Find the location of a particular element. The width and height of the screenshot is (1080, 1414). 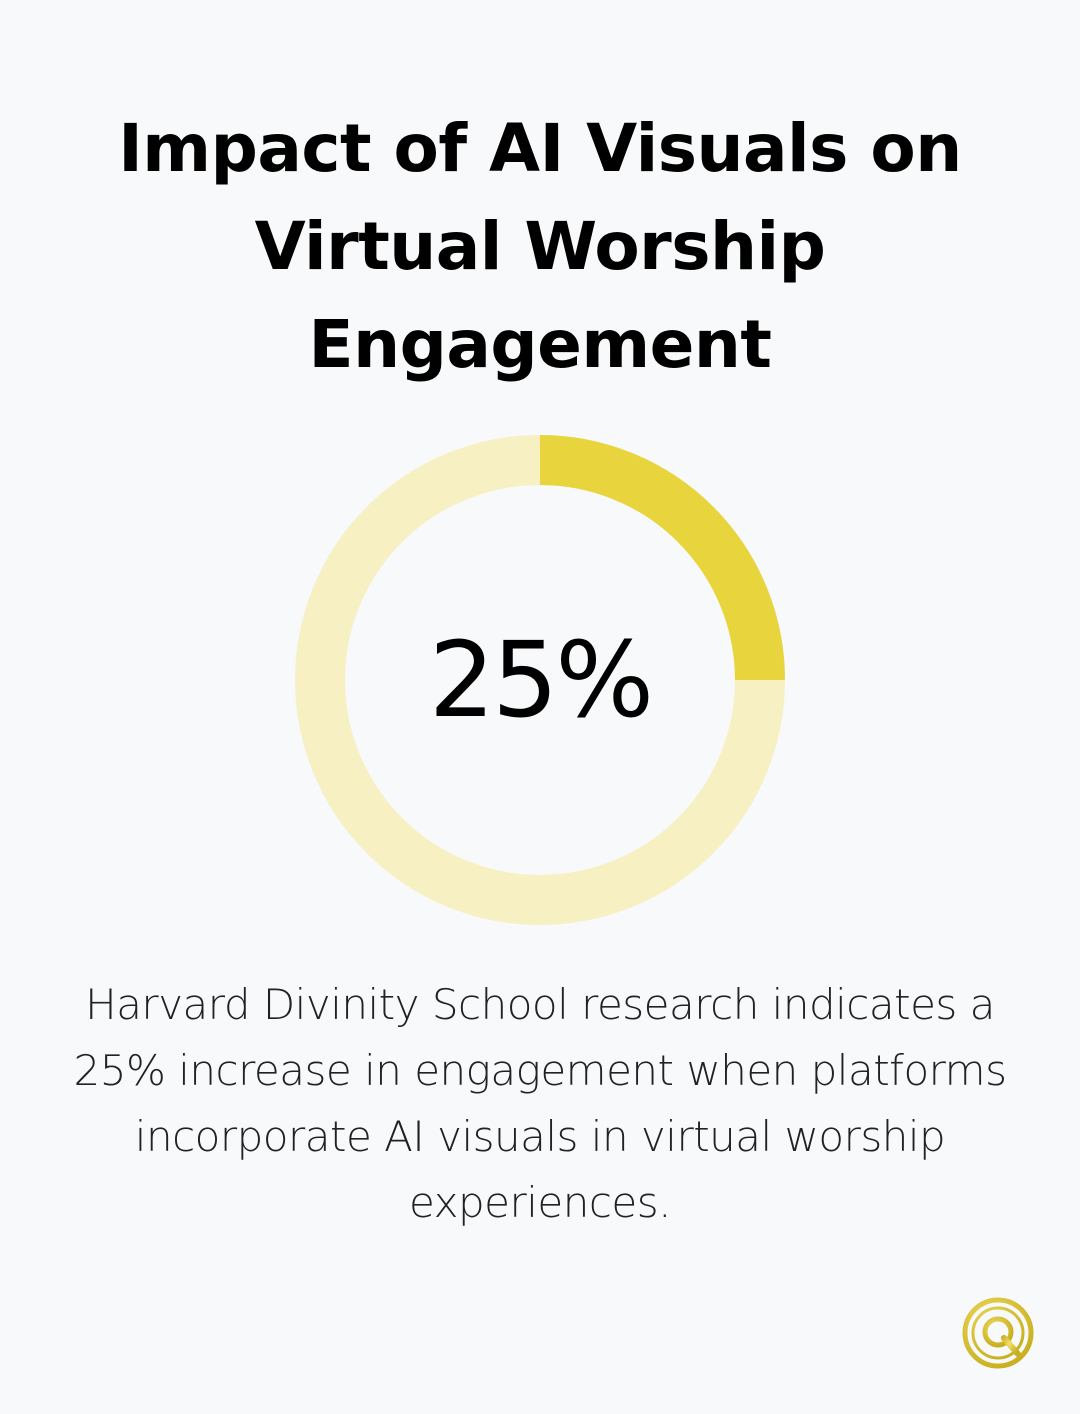

donut-value-arc is located at coordinates (662, 558).